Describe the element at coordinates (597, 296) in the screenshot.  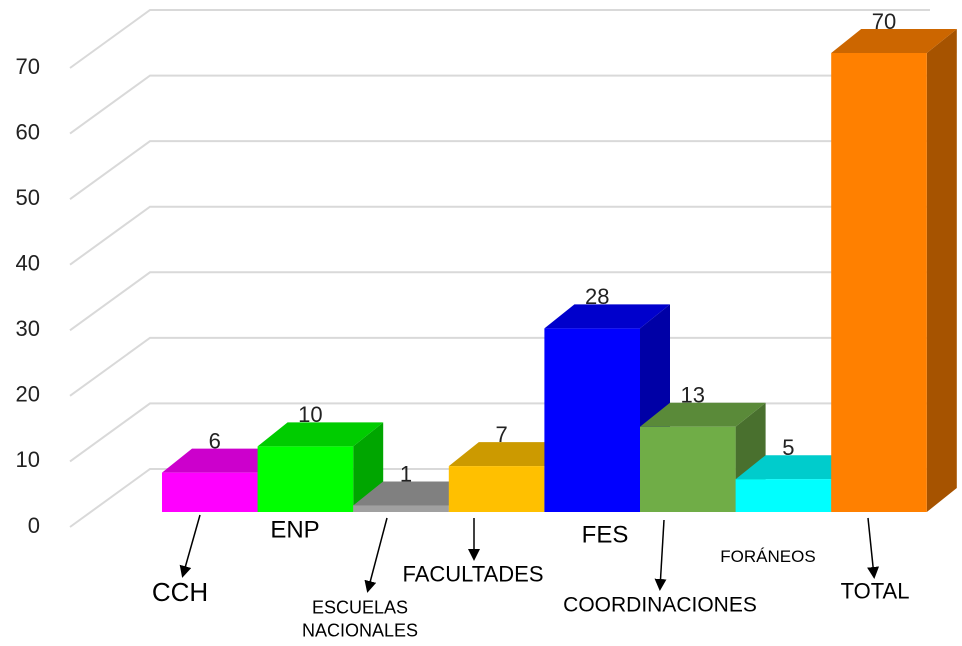
I see `data-label: 28` at that location.